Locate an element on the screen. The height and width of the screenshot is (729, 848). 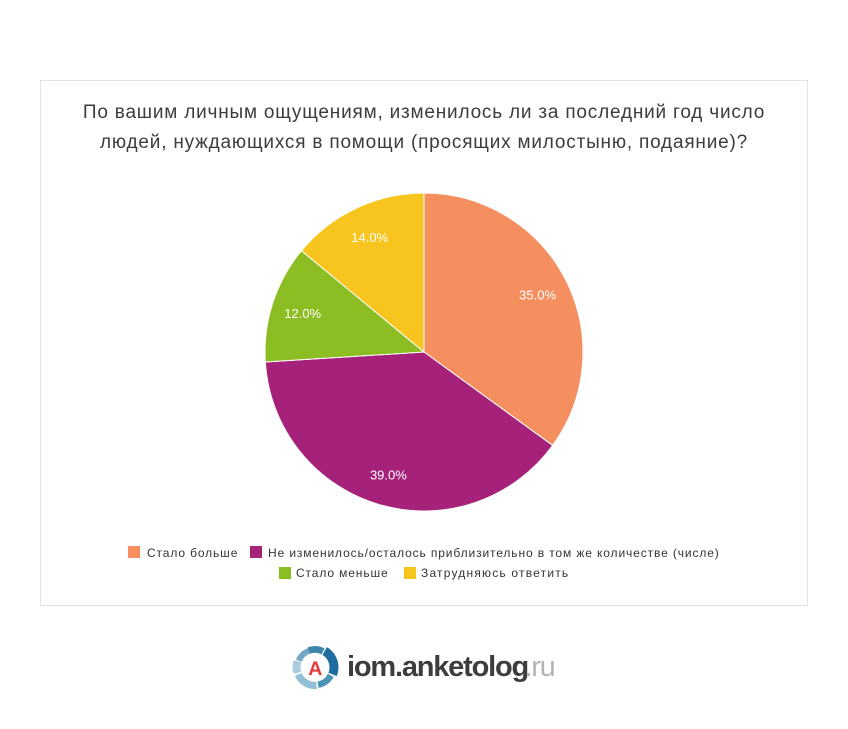
svg-text: 35.0% is located at coordinates (537, 294).